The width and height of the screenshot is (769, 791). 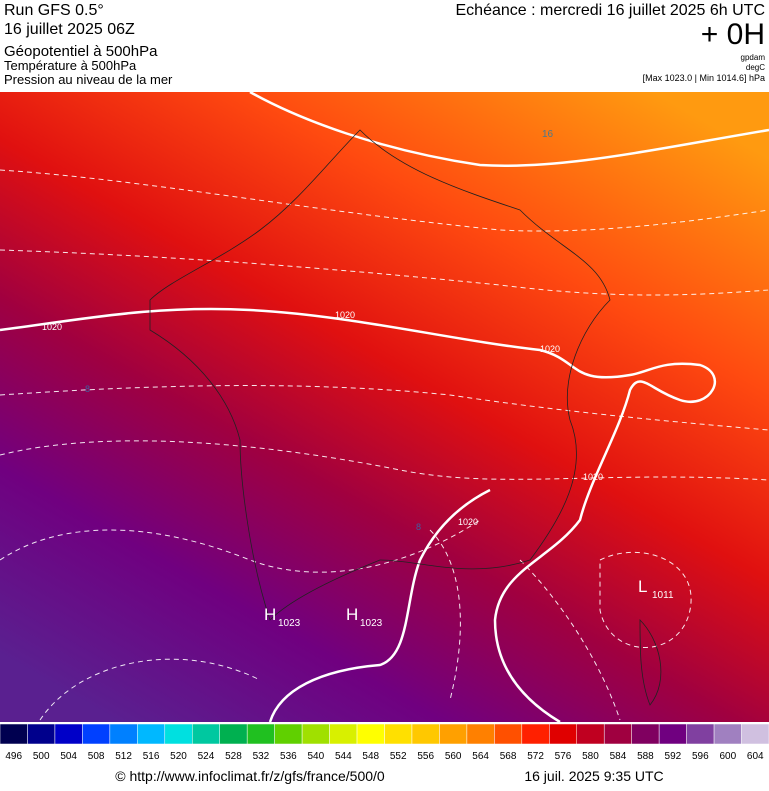 I want to click on colorbar-label: 552, so click(x=398, y=756).